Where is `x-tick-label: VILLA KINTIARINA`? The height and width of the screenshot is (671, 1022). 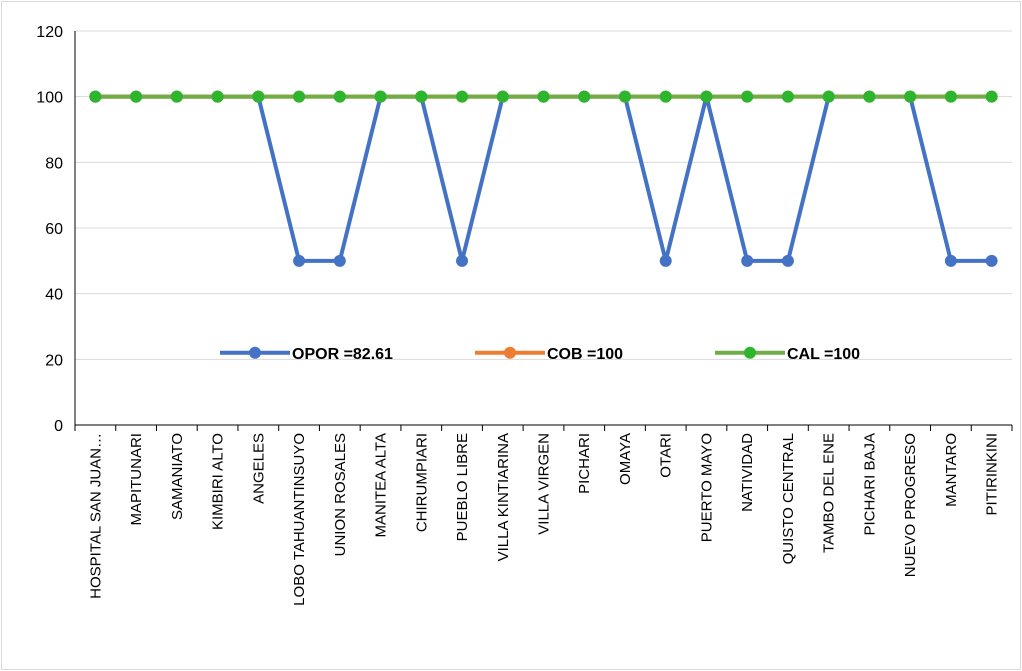
x-tick-label: VILLA KINTIARINA is located at coordinates (503, 497).